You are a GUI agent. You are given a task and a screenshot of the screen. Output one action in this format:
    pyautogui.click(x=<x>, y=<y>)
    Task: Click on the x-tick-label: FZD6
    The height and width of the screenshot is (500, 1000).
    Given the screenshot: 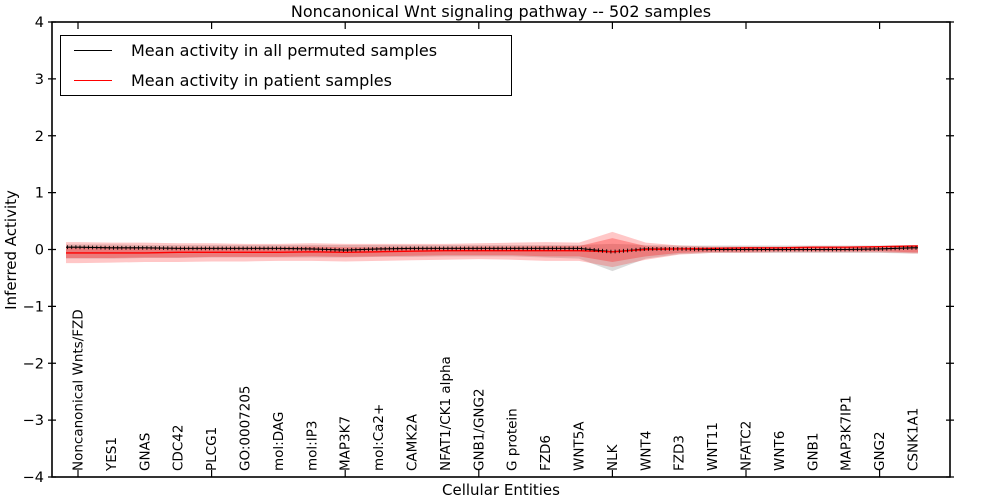 What is the action you would take?
    pyautogui.click(x=546, y=453)
    